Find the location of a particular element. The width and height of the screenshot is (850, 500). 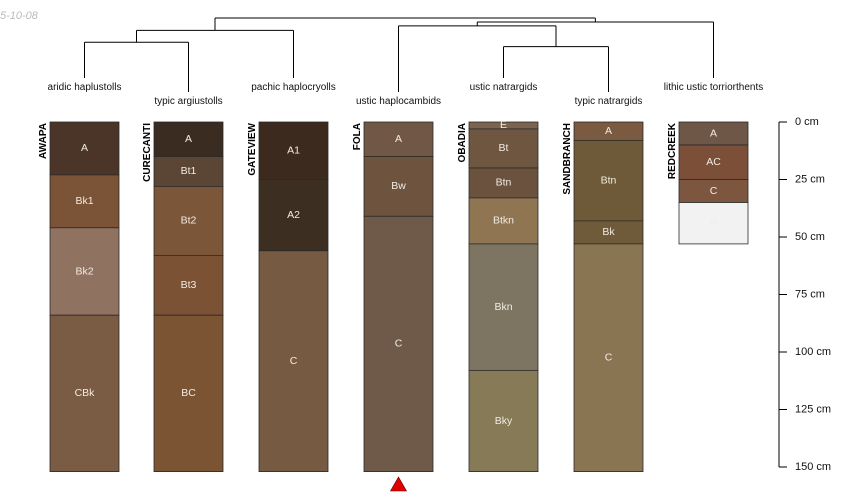

horizon-label: Bky is located at coordinates (504, 421).